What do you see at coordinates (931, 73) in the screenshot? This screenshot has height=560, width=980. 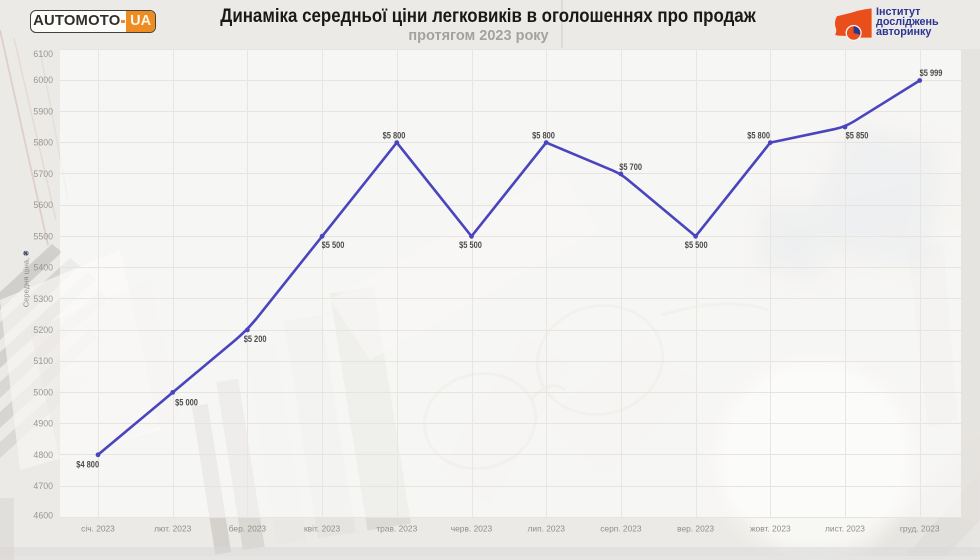 I see `svg-text: $5 999` at bounding box center [931, 73].